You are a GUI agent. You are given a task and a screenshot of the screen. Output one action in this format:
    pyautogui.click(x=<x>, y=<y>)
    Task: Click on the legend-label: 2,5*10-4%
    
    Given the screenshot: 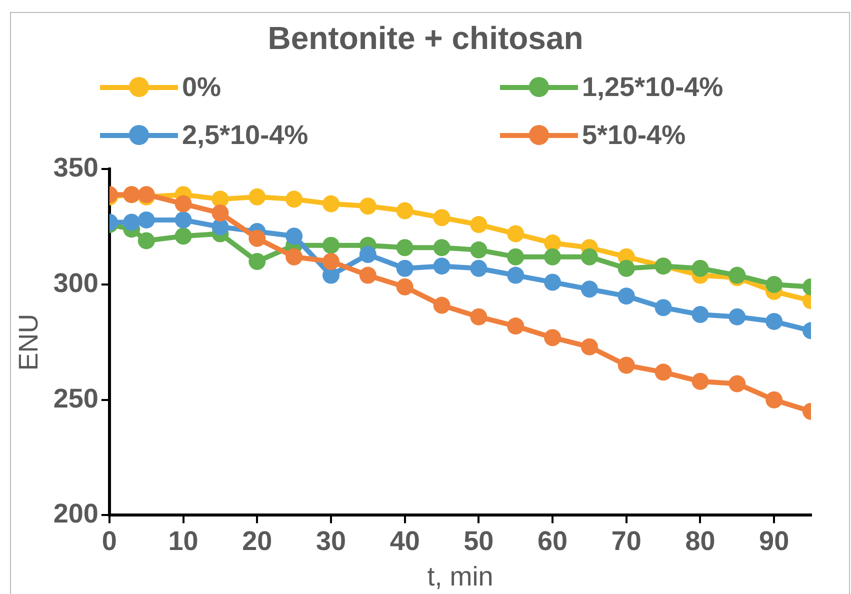 What is the action you would take?
    pyautogui.click(x=245, y=135)
    